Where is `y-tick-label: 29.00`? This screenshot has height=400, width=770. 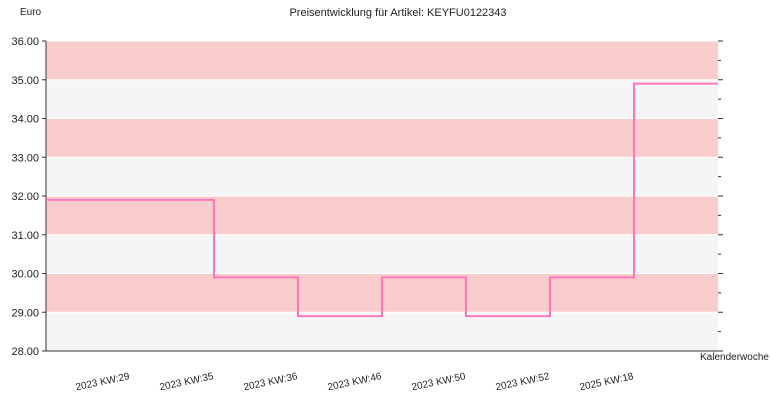
y-tick-label: 29.00 is located at coordinates (25, 313).